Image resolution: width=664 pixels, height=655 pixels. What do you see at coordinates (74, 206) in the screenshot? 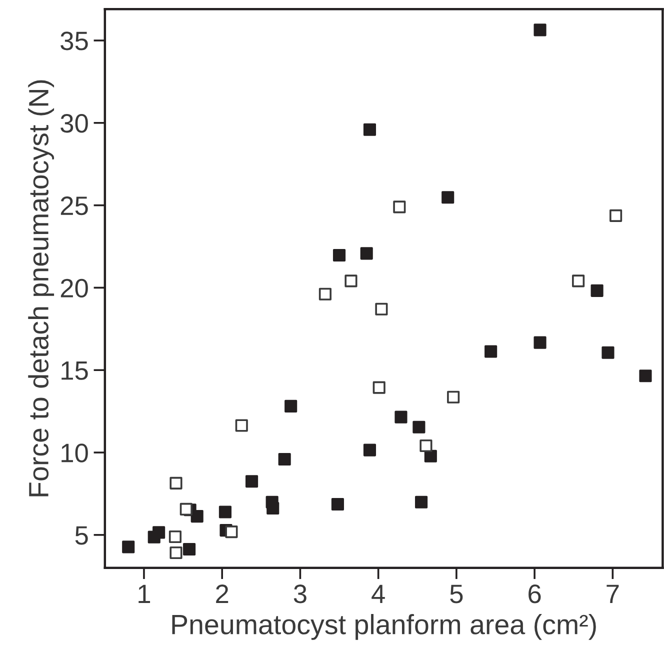
I see `y-tick-label: 25` at bounding box center [74, 206].